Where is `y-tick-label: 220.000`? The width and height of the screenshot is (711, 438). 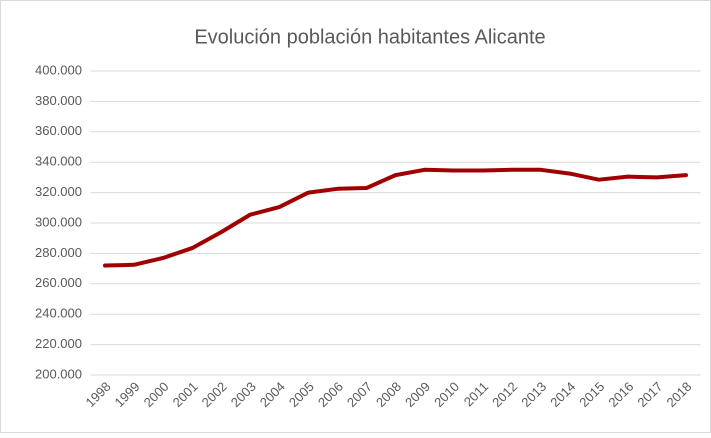 y-tick-label: 220.000 is located at coordinates (58, 343).